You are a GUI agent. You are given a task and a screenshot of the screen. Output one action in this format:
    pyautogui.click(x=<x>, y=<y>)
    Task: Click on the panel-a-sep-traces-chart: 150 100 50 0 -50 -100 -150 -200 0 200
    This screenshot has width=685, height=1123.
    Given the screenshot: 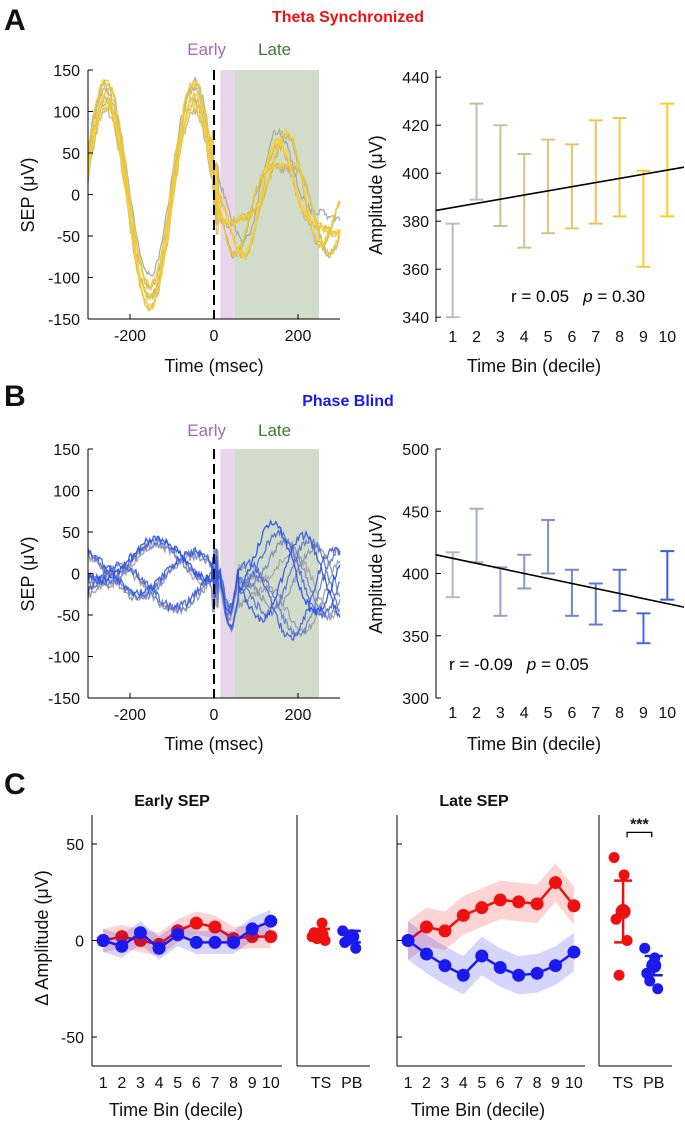 What is the action you would take?
    pyautogui.click(x=194, y=204)
    